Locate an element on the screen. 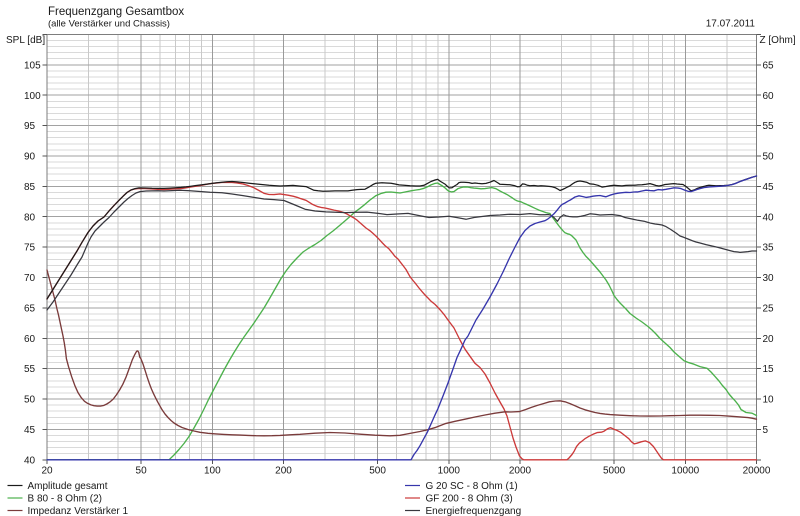 The width and height of the screenshot is (800, 516). svg-text: Impedanz Verstärker 1 is located at coordinates (78, 511).